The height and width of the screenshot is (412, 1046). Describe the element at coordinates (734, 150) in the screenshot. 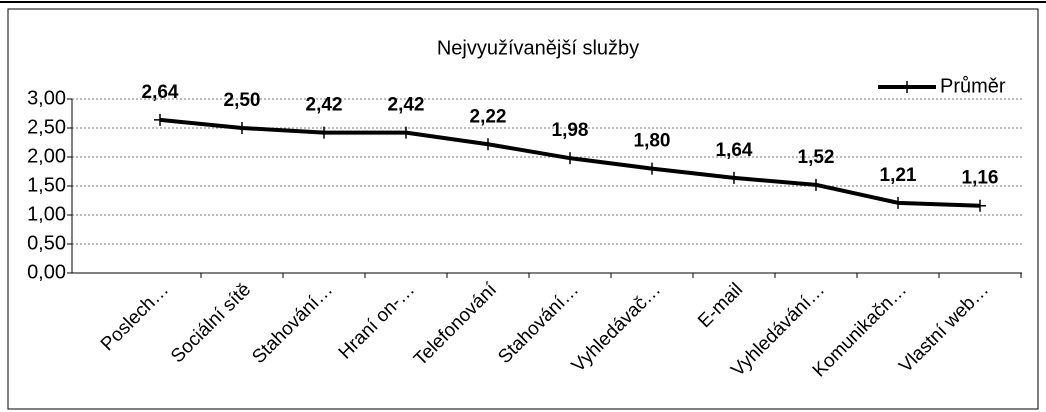

I see `data-label: 1,64` at that location.